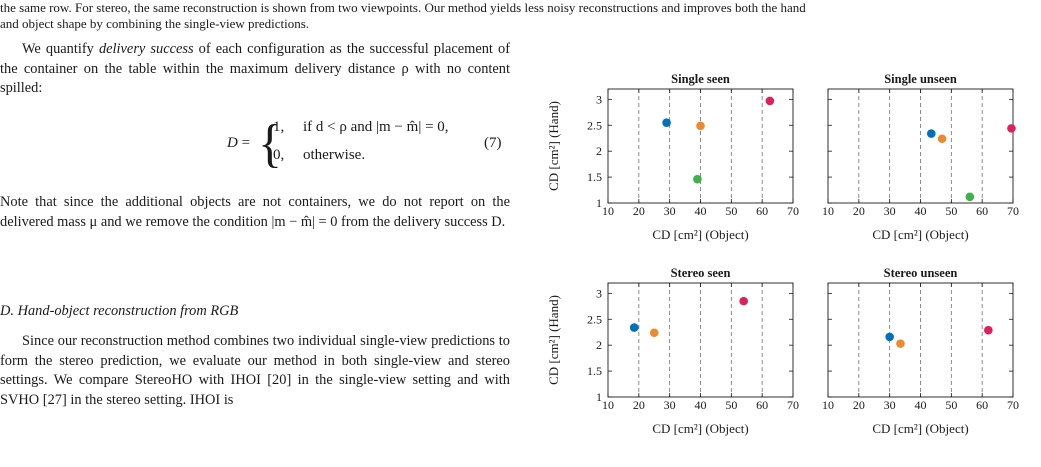 The width and height of the screenshot is (1041, 467). Describe the element at coordinates (119, 311) in the screenshot. I see `section-heading: D. Hand-object reconstruction from RGB` at that location.